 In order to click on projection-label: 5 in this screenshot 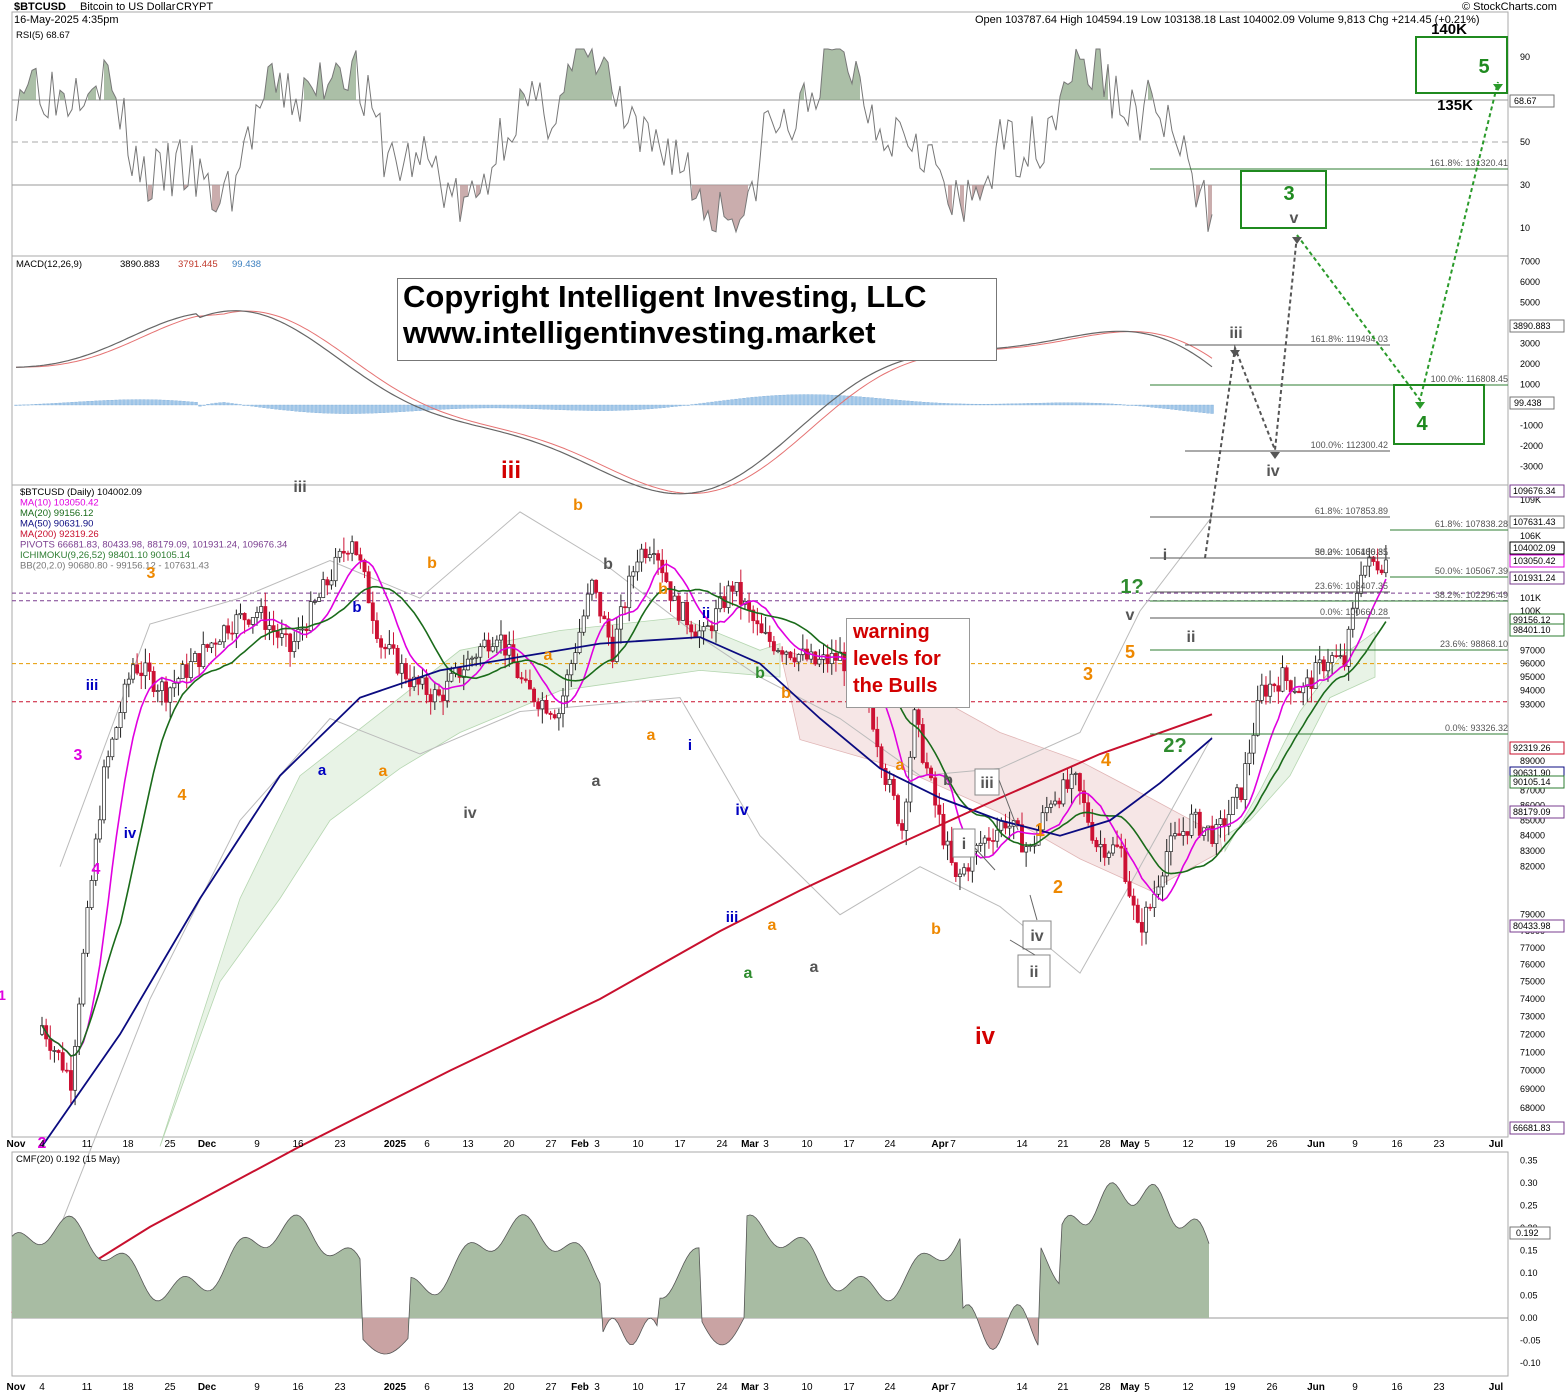, I will do `click(1483, 67)`.